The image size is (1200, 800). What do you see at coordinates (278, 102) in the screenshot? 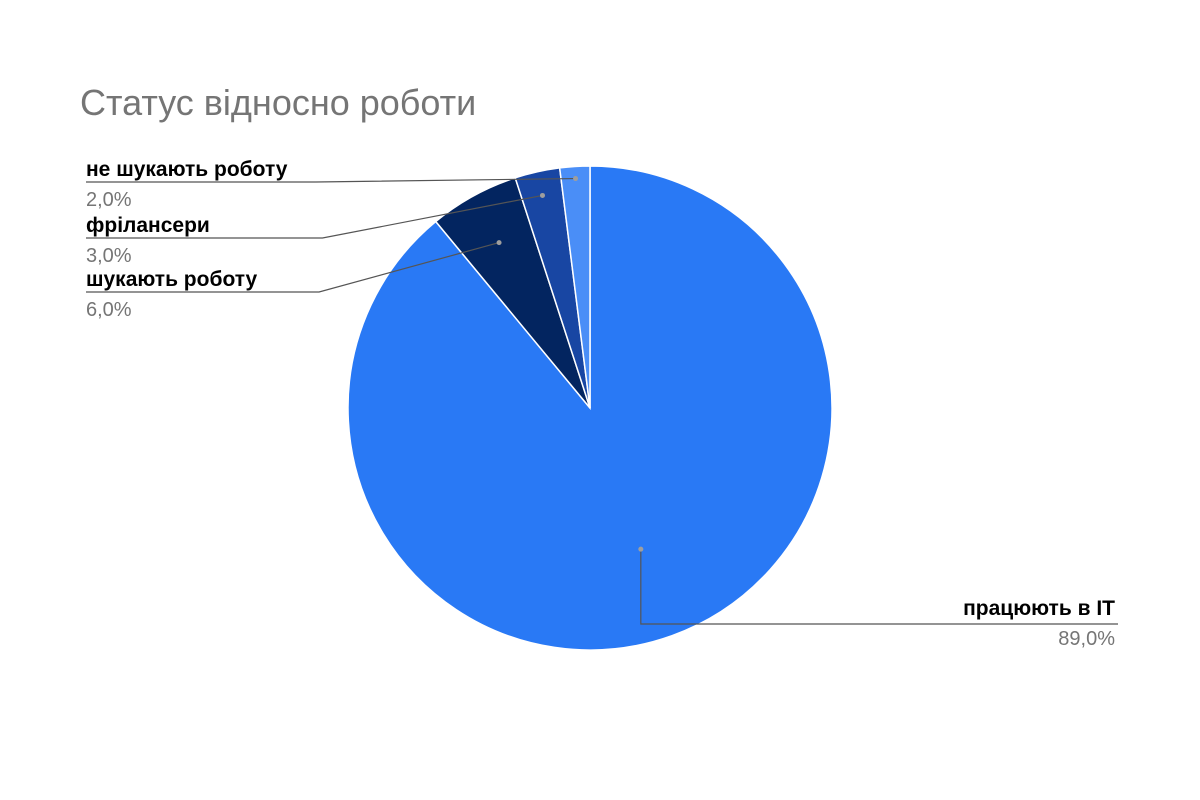
I see `chart-title: Статус відносно роботи` at bounding box center [278, 102].